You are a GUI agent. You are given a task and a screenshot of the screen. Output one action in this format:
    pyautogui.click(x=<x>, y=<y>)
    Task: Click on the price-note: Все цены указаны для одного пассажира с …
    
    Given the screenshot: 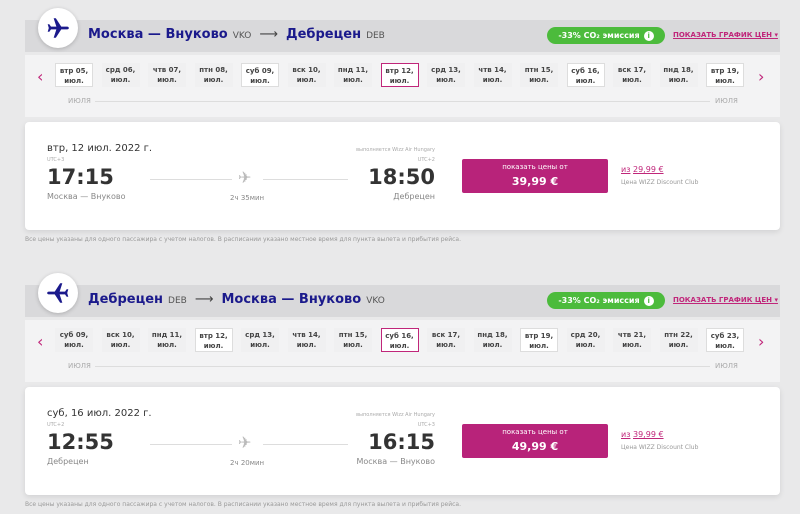 What is the action you would take?
    pyautogui.click(x=243, y=504)
    